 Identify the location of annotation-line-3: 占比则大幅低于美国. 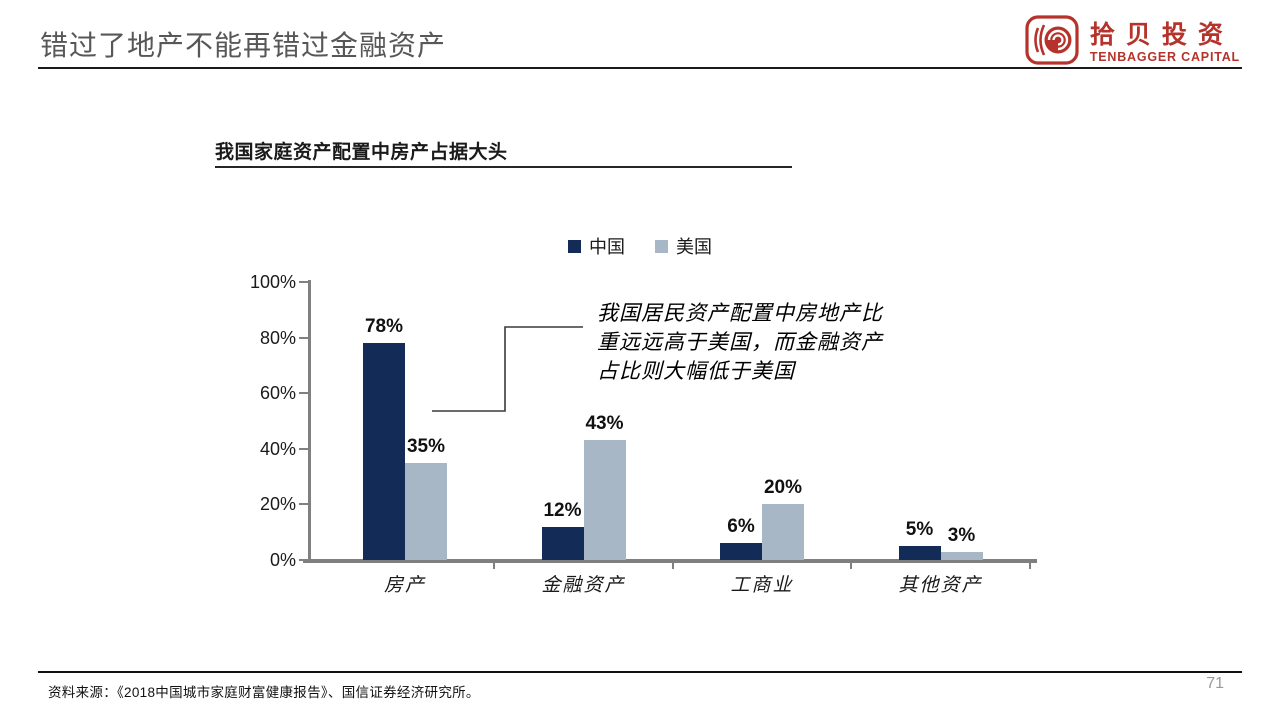
(696, 371).